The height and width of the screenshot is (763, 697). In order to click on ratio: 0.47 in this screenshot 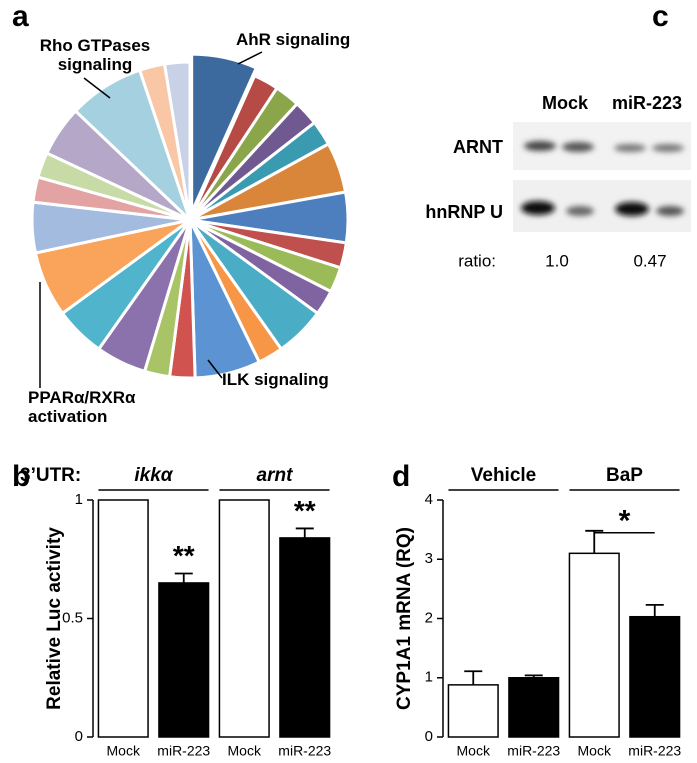, I will do `click(649, 260)`.